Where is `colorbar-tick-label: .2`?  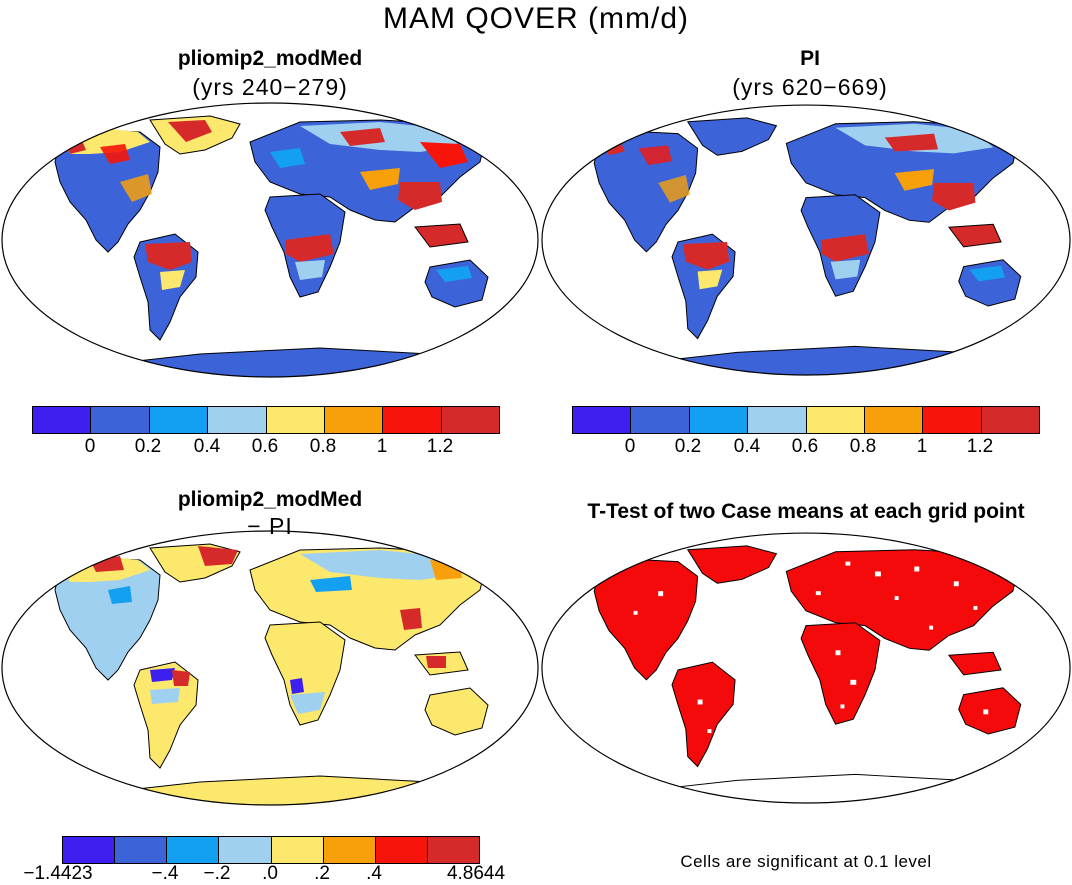
colorbar-tick-label: .2 is located at coordinates (322, 873).